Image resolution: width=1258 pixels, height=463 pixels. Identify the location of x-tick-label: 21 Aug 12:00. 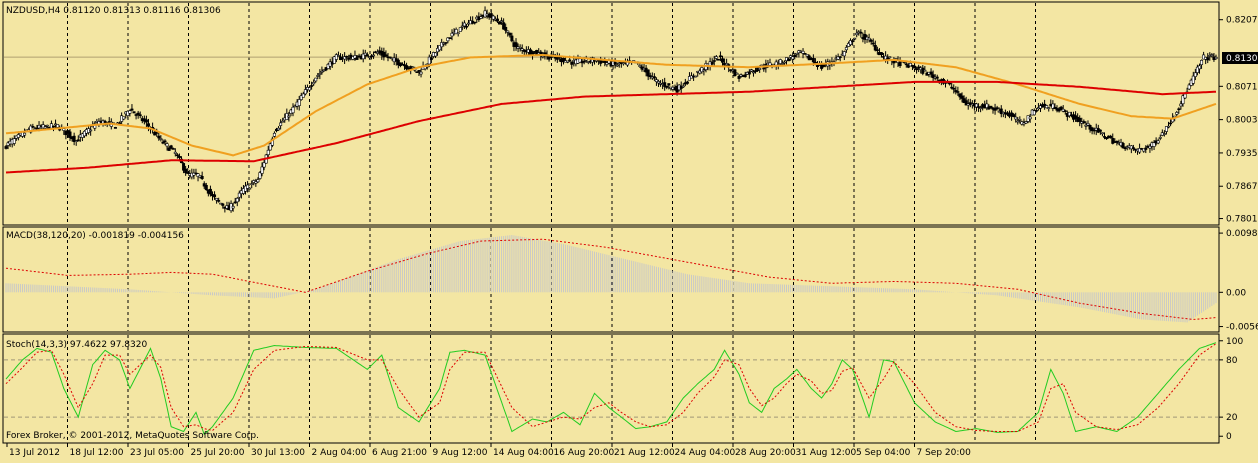
(644, 453).